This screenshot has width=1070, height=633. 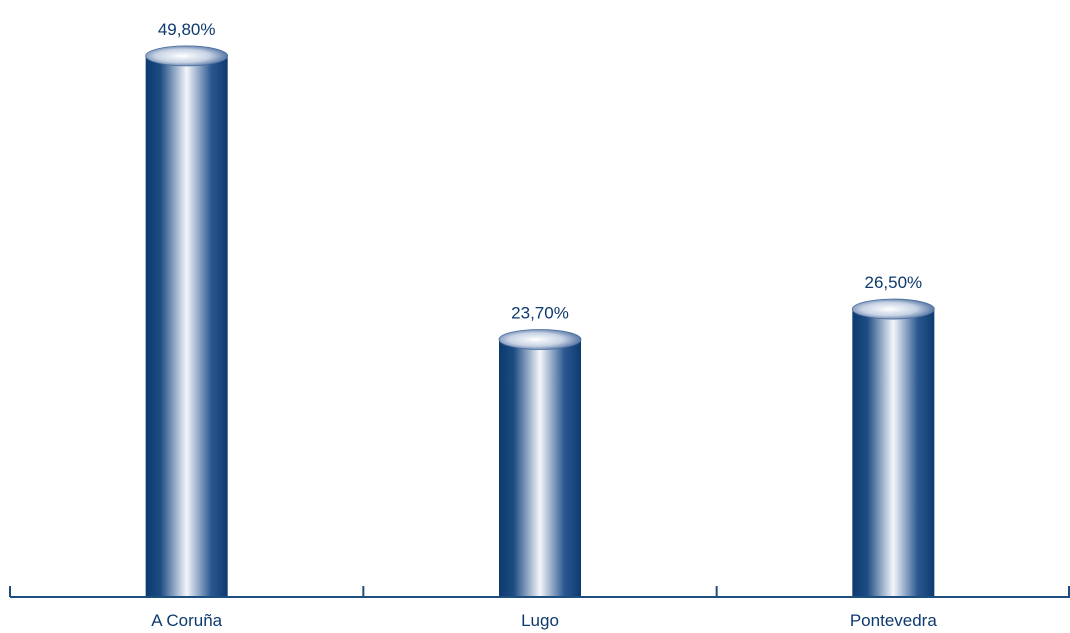 What do you see at coordinates (186, 620) in the screenshot?
I see `x-tick-label: A Coruña` at bounding box center [186, 620].